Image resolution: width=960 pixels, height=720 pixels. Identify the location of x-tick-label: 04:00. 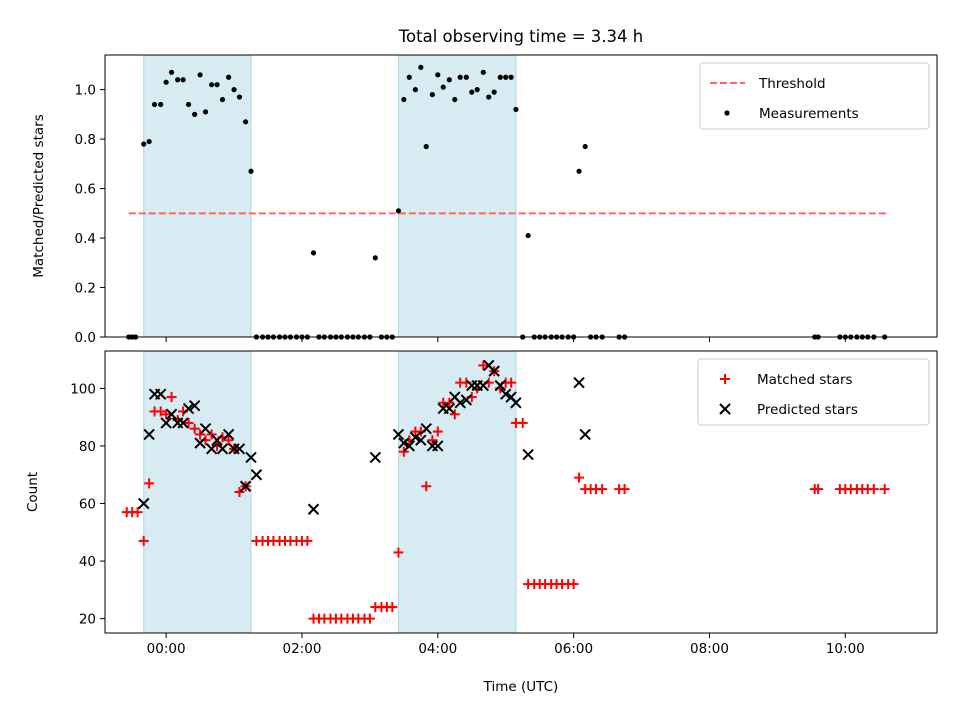
(437, 649).